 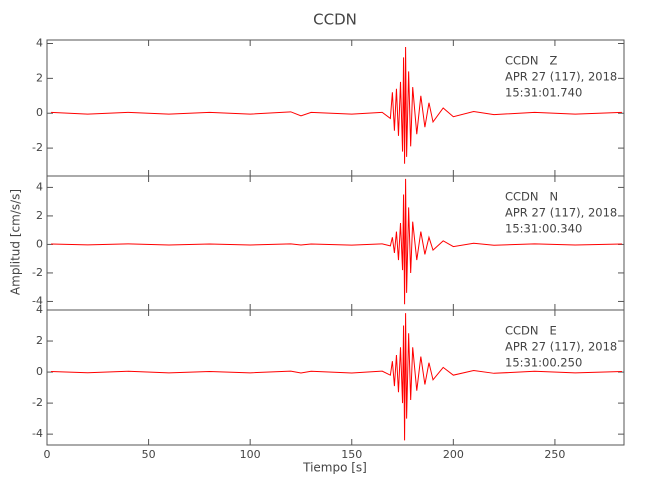 What do you see at coordinates (543, 93) in the screenshot?
I see `annotation: 15:31:01.740` at bounding box center [543, 93].